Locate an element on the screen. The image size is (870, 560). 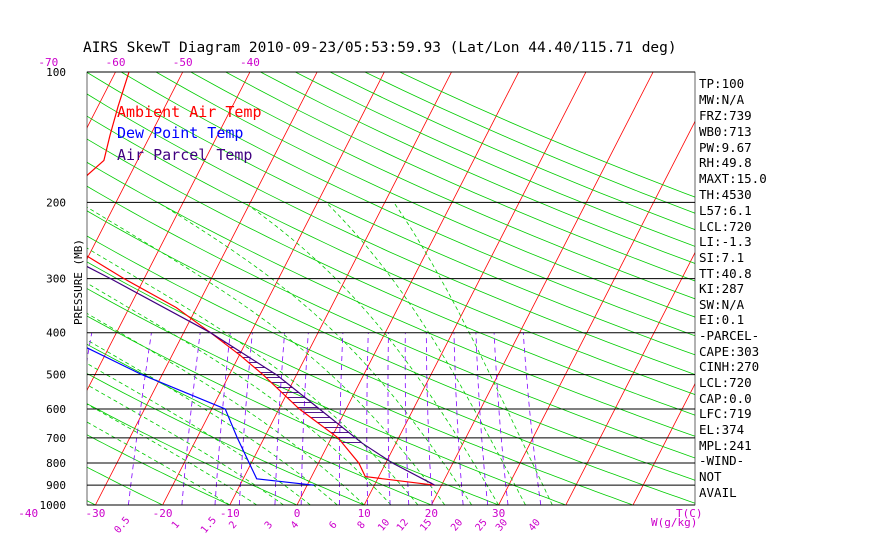
index-panel-item: WB0:713 is located at coordinates (725, 131).